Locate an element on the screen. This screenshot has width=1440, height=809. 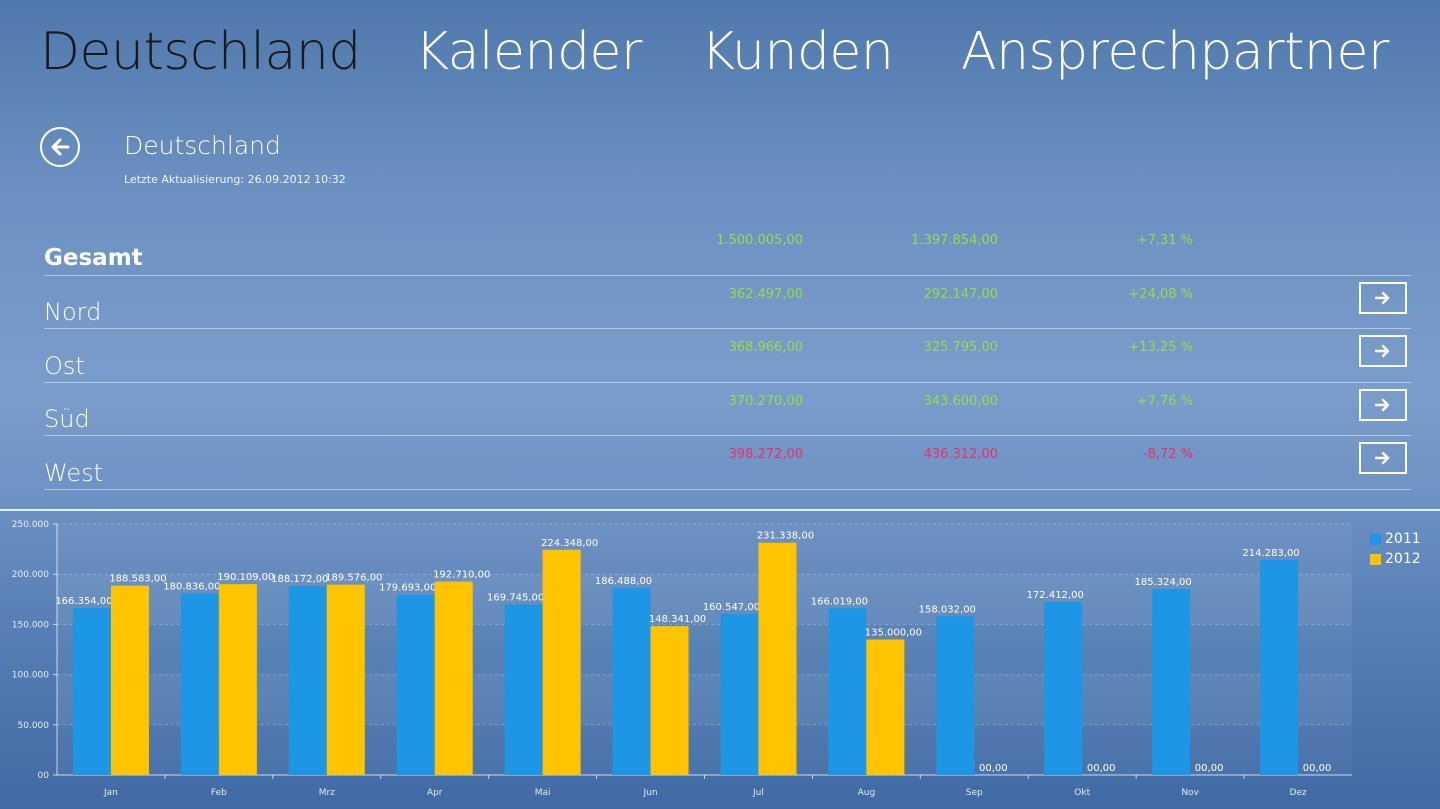
table-row-nord: Nord 362.497,00 292.147,00 +24,08 % is located at coordinates (727, 302).